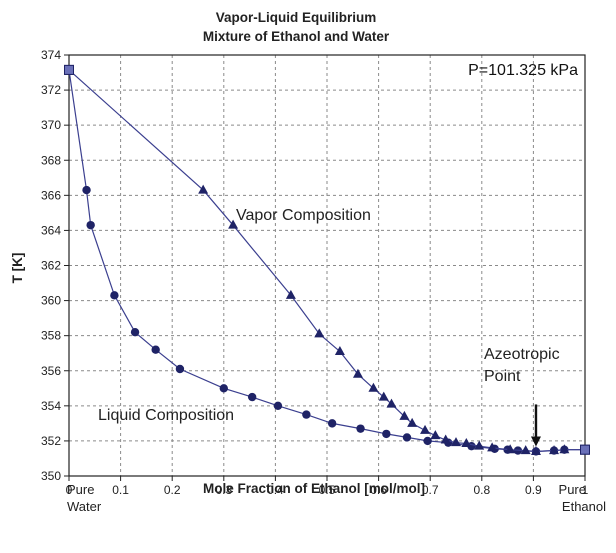  I want to click on x-tick-label: 0.8, so click(481, 490).